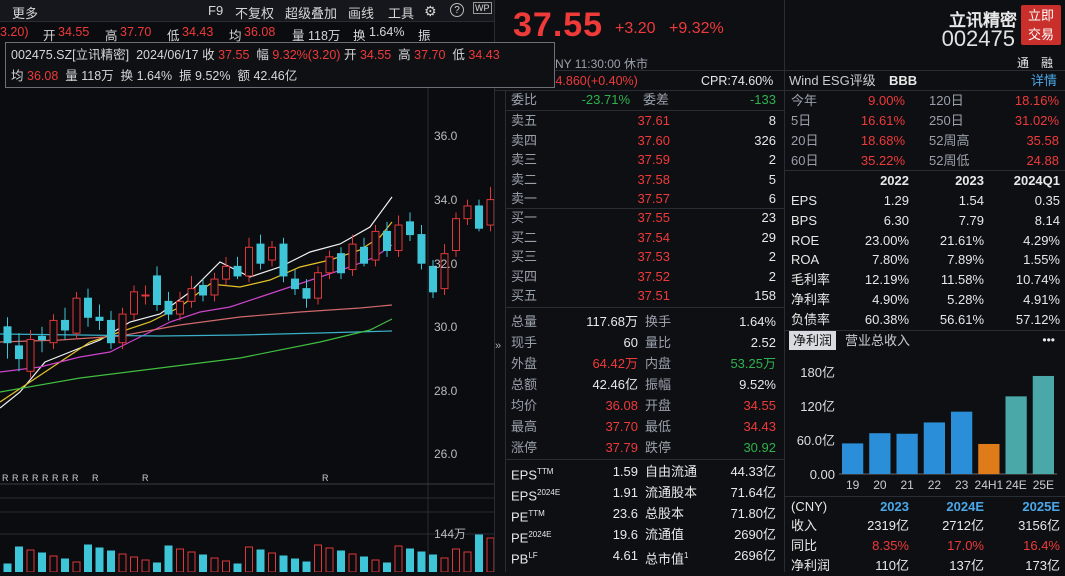 Image resolution: width=1065 pixels, height=576 pixels. I want to click on year-header: 2024Q1, so click(1036, 180).